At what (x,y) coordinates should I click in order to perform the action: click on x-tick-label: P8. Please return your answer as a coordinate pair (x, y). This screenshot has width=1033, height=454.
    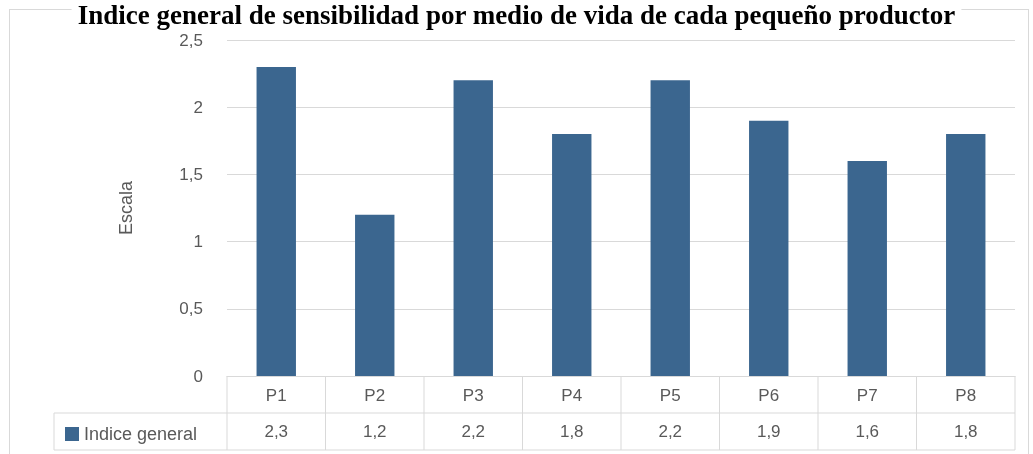
    Looking at the image, I should click on (966, 395).